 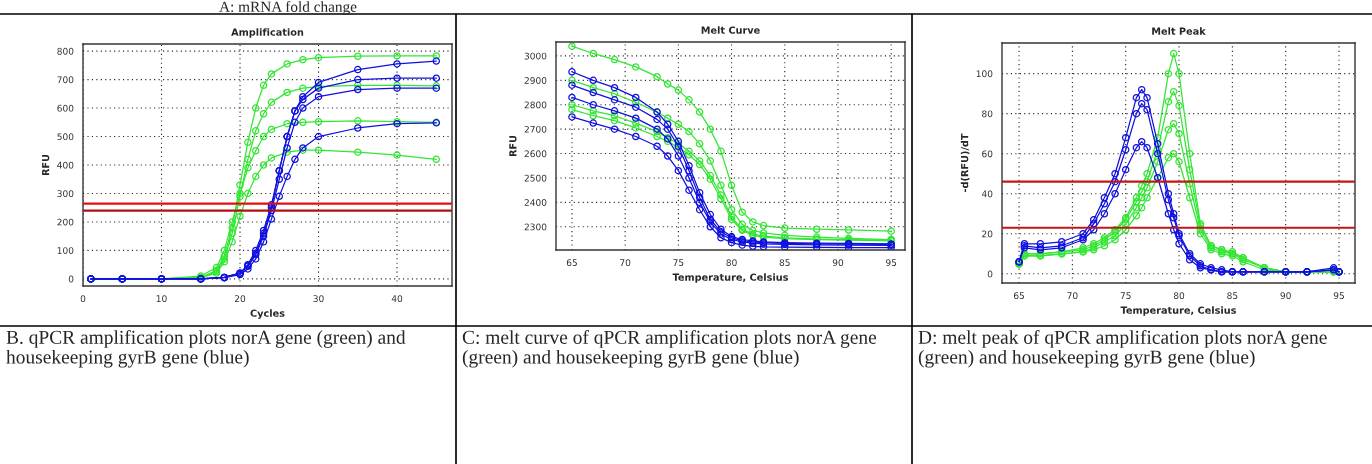 What do you see at coordinates (987, 114) in the screenshot?
I see `y-tick-label: 80` at bounding box center [987, 114].